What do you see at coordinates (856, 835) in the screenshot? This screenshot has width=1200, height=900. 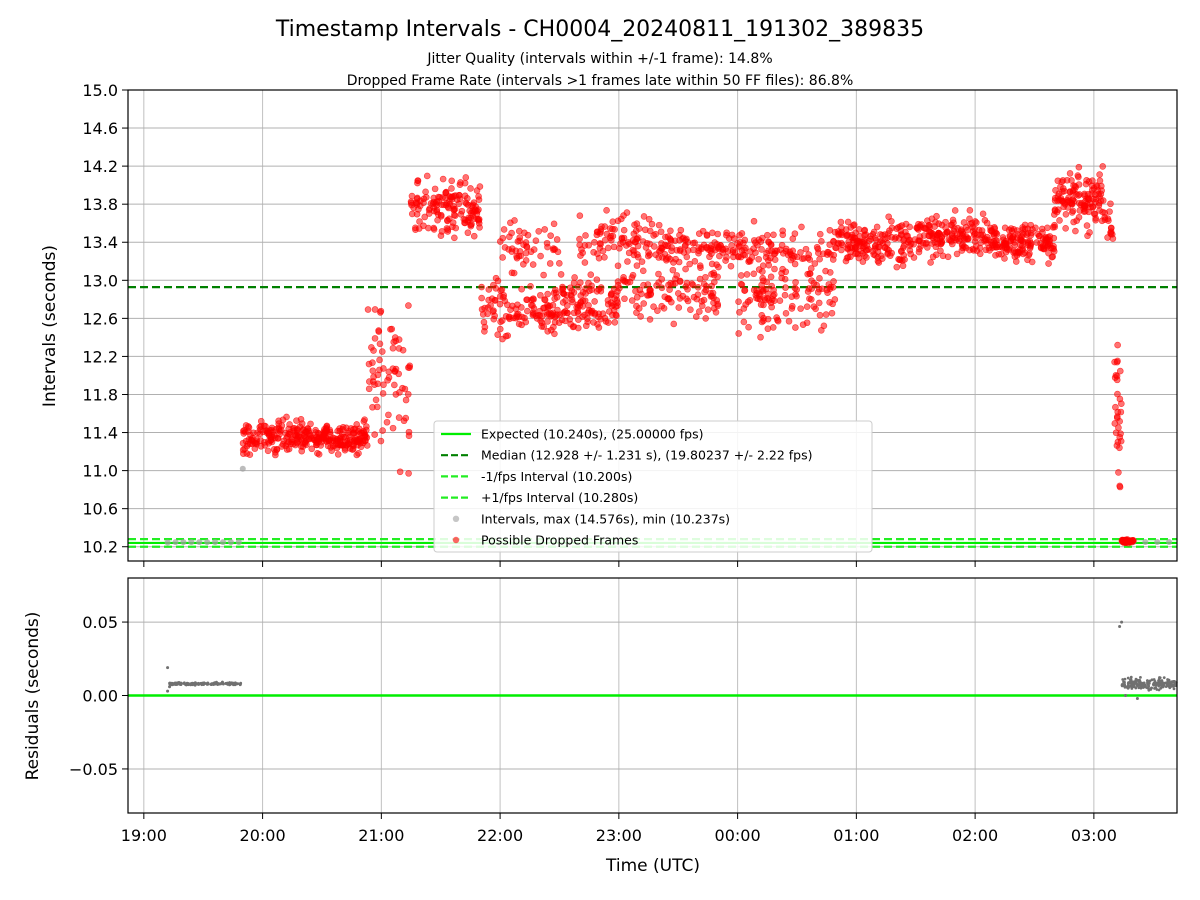 I see `x-tick-label: 01:00` at bounding box center [856, 835].